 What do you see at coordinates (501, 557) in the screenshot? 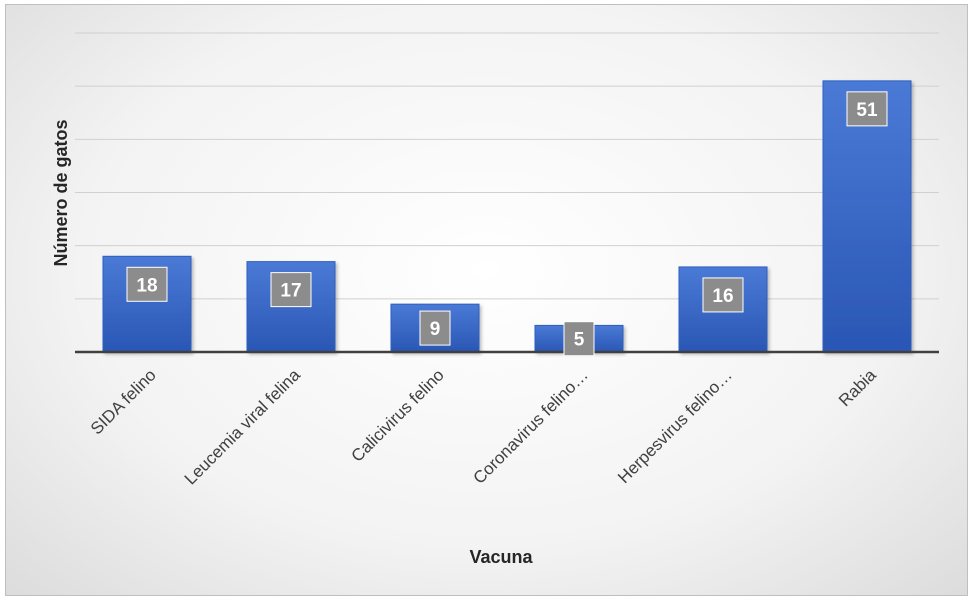
I see `x-axis-title: Vacuna` at bounding box center [501, 557].